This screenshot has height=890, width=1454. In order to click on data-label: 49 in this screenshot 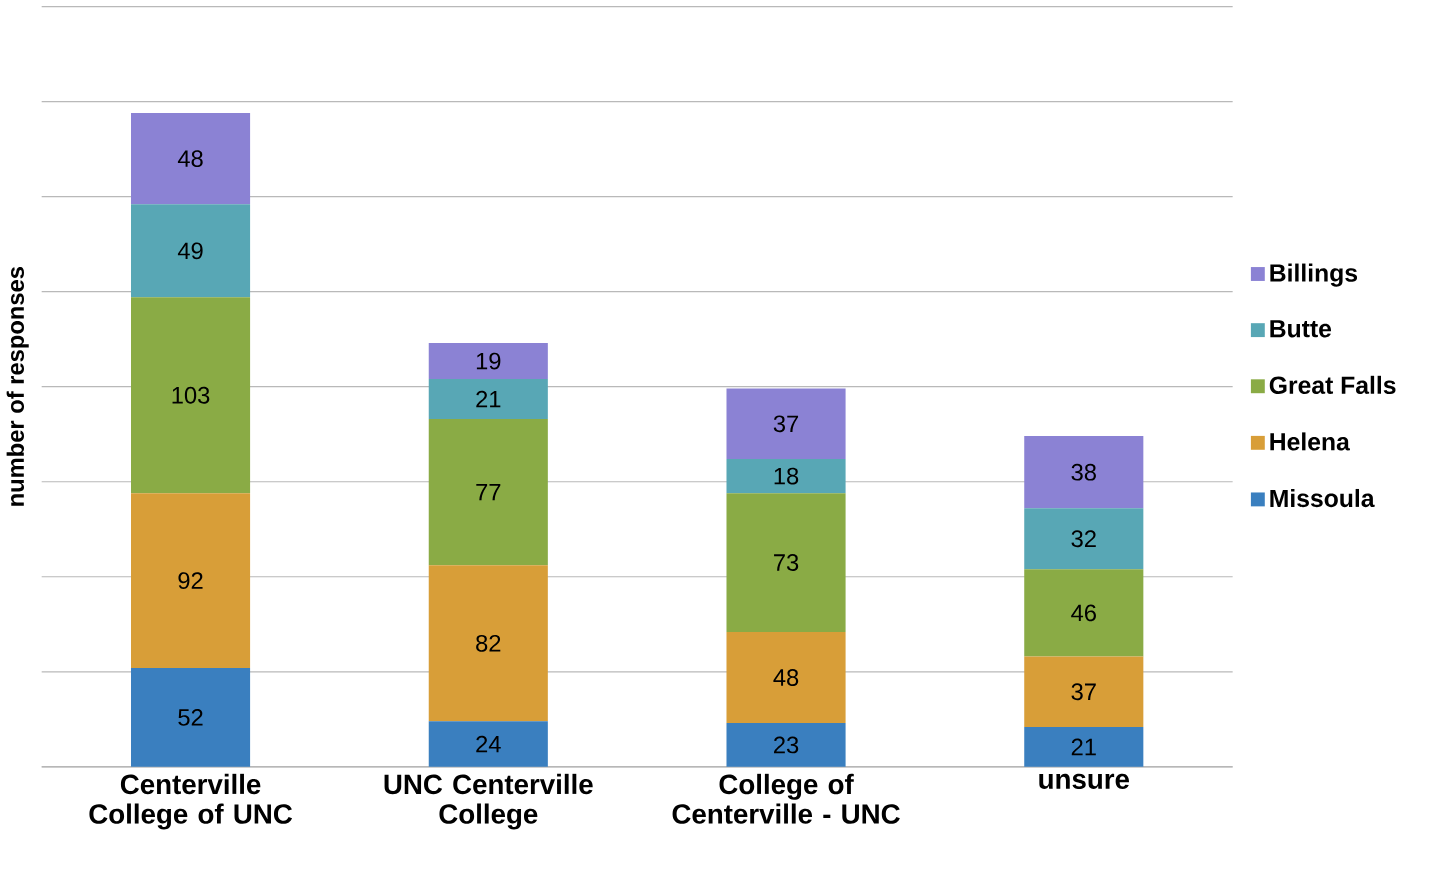, I will do `click(190, 251)`.